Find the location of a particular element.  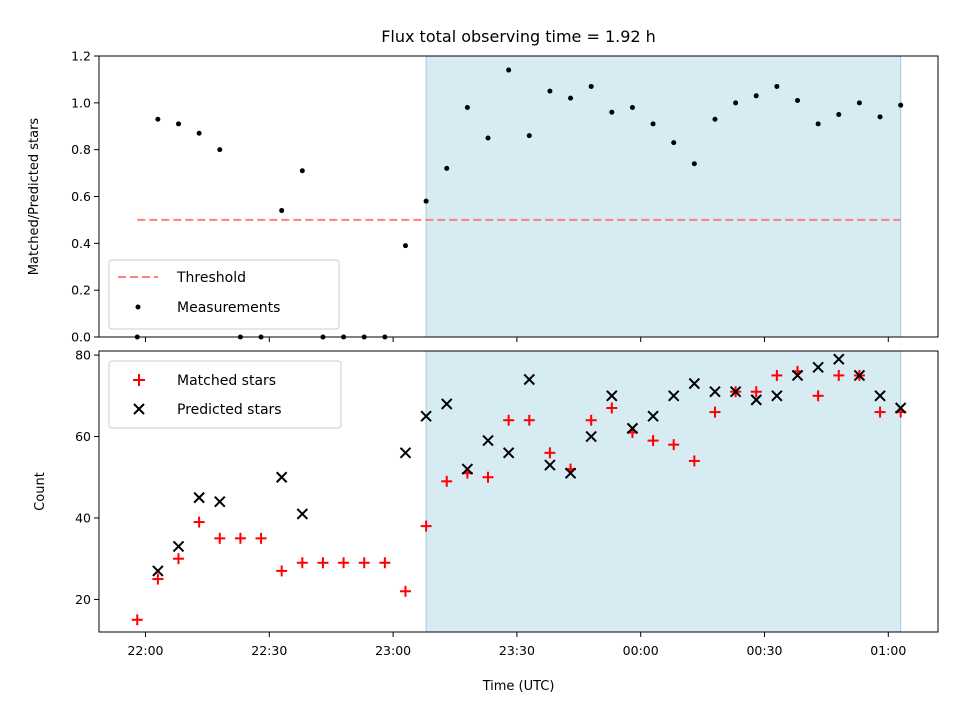

y-tick-label: 20 is located at coordinates (83, 599).